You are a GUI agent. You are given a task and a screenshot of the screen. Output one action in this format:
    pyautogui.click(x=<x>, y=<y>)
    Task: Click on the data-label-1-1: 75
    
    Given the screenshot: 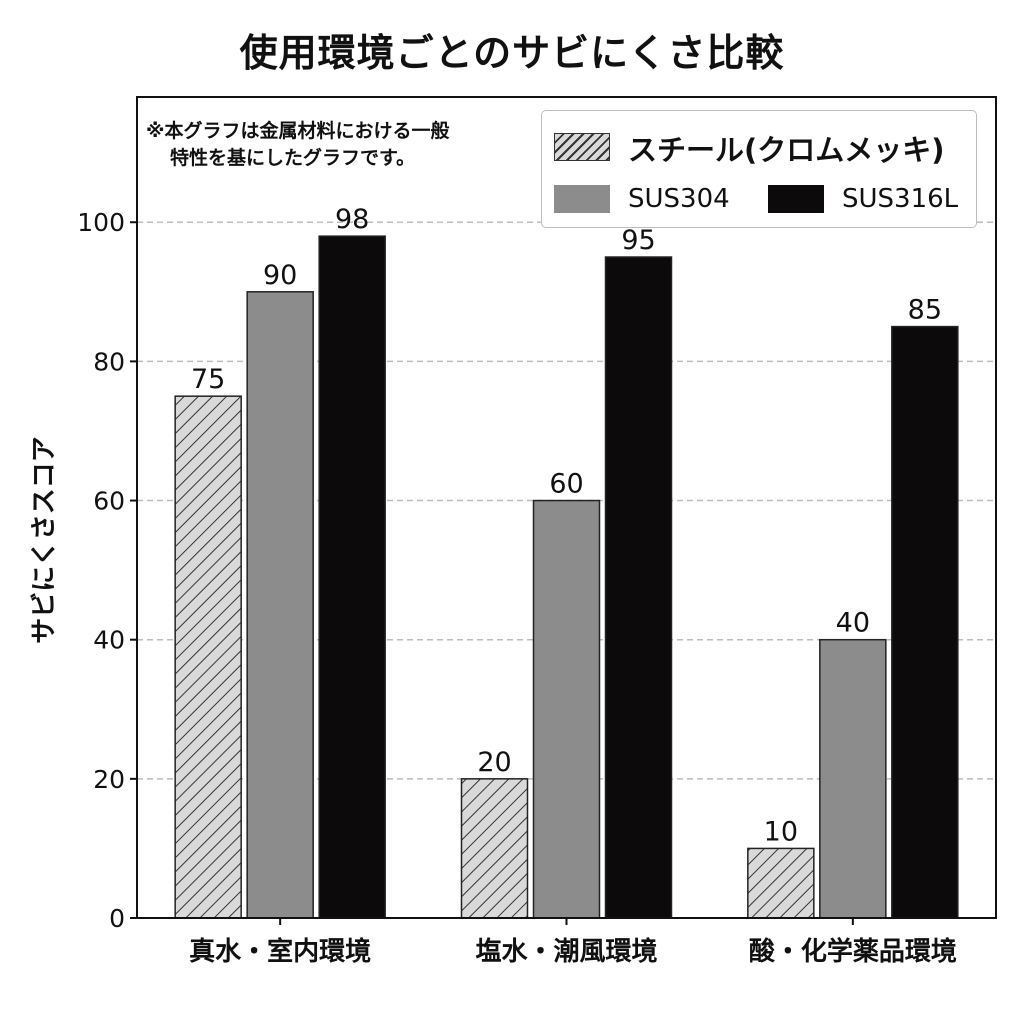 What is the action you would take?
    pyautogui.click(x=208, y=379)
    